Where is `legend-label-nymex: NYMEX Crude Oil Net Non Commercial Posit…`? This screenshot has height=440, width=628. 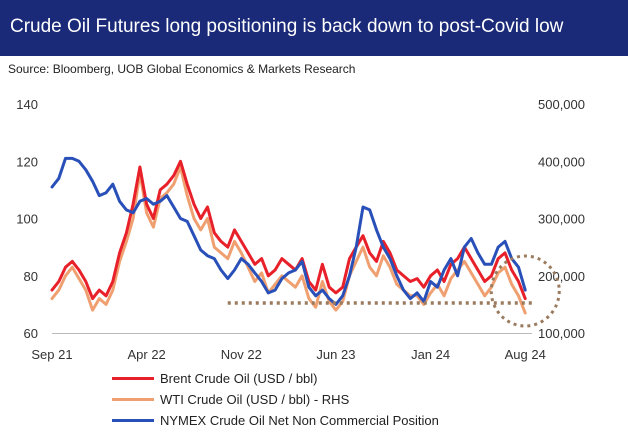 legend-label-nymex: NYMEX Crude Oil Net Non Commercial Posit… is located at coordinates (299, 420).